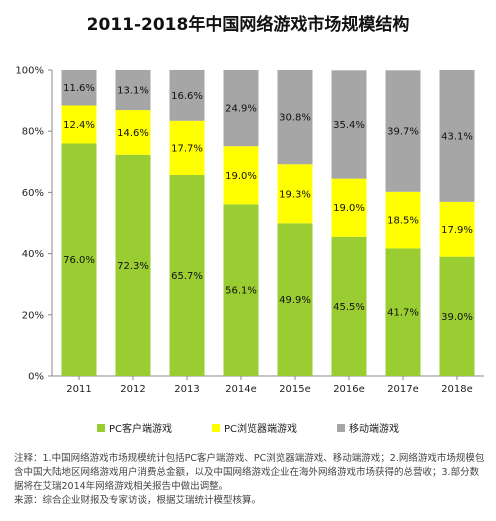 Image resolution: width=496 pixels, height=521 pixels. I want to click on data-label: 18.5%, so click(403, 221).